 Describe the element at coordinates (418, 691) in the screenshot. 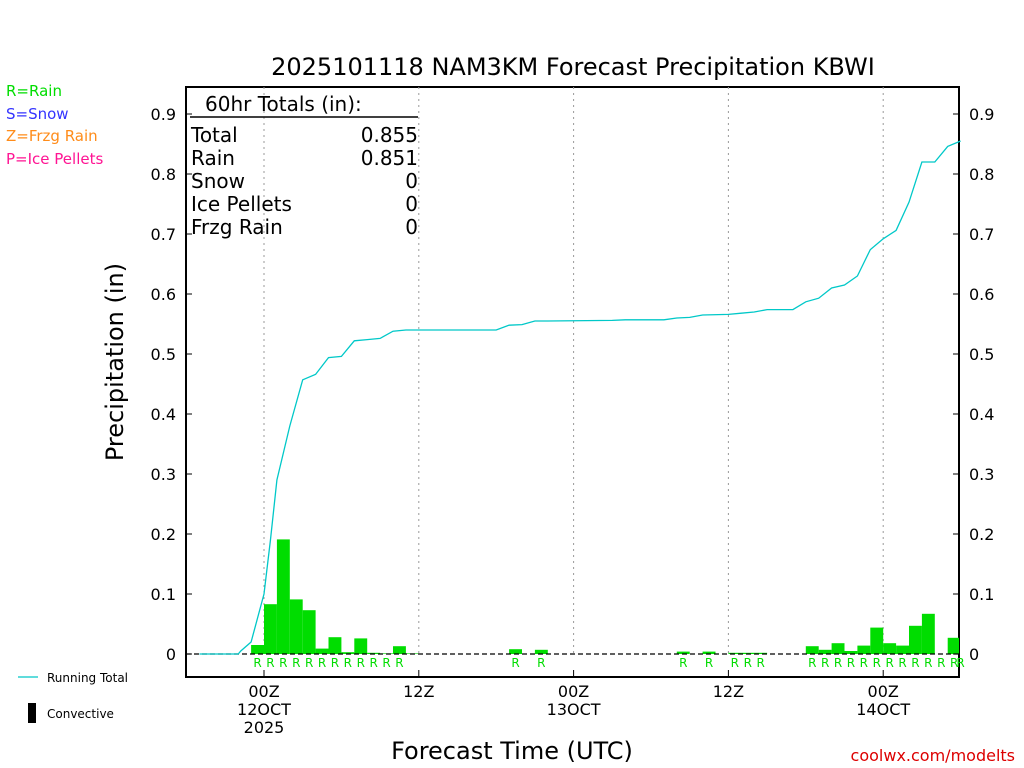

I see `x-tick-label: 12Z` at that location.